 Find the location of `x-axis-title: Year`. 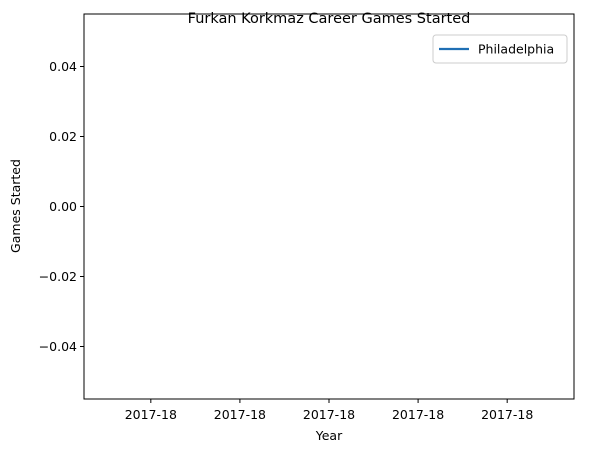

x-axis-title: Year is located at coordinates (329, 435).